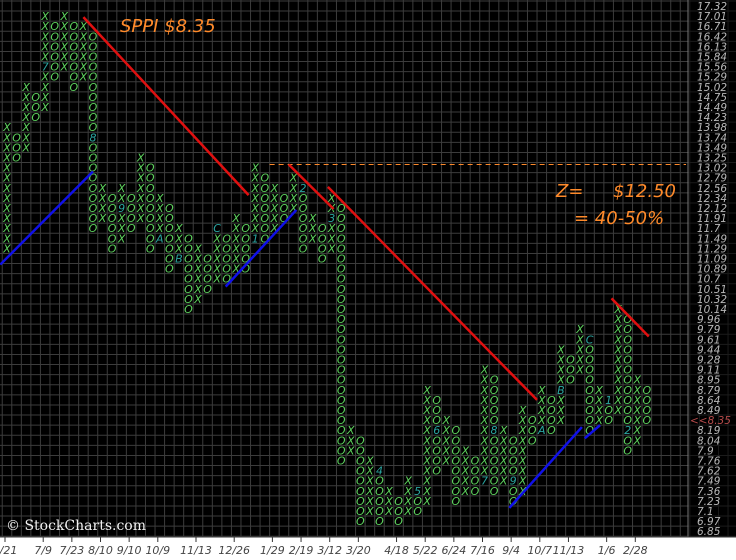 The width and height of the screenshot is (736, 560). What do you see at coordinates (712, 88) in the screenshot?
I see `price-tick-label: 15.02` at bounding box center [712, 88].